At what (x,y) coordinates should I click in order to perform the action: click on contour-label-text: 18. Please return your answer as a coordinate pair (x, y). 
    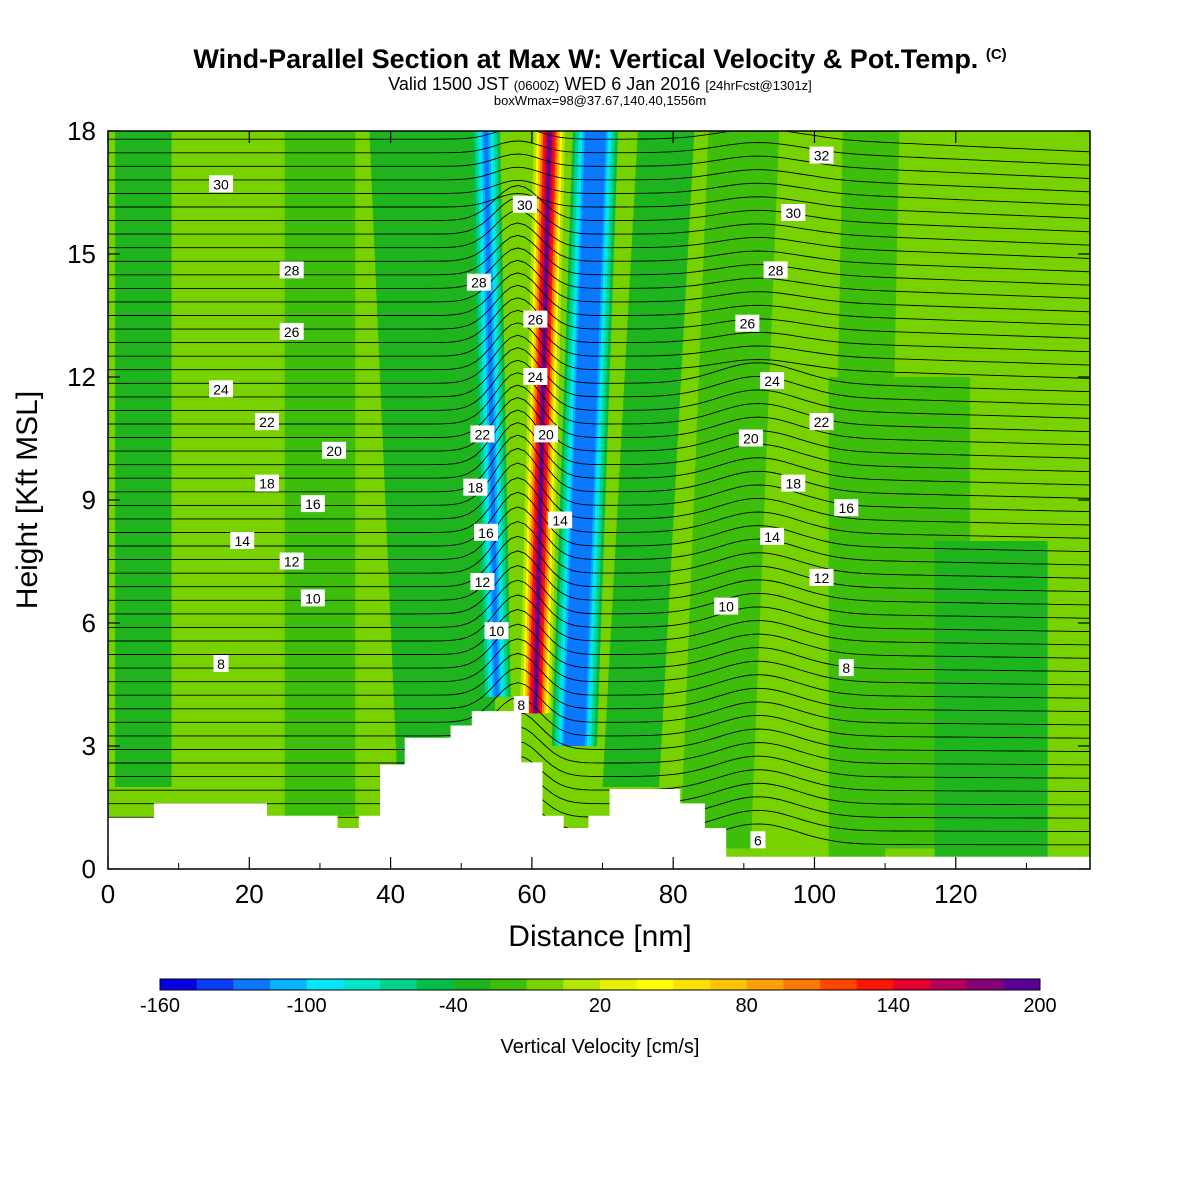
    Looking at the image, I should click on (476, 488).